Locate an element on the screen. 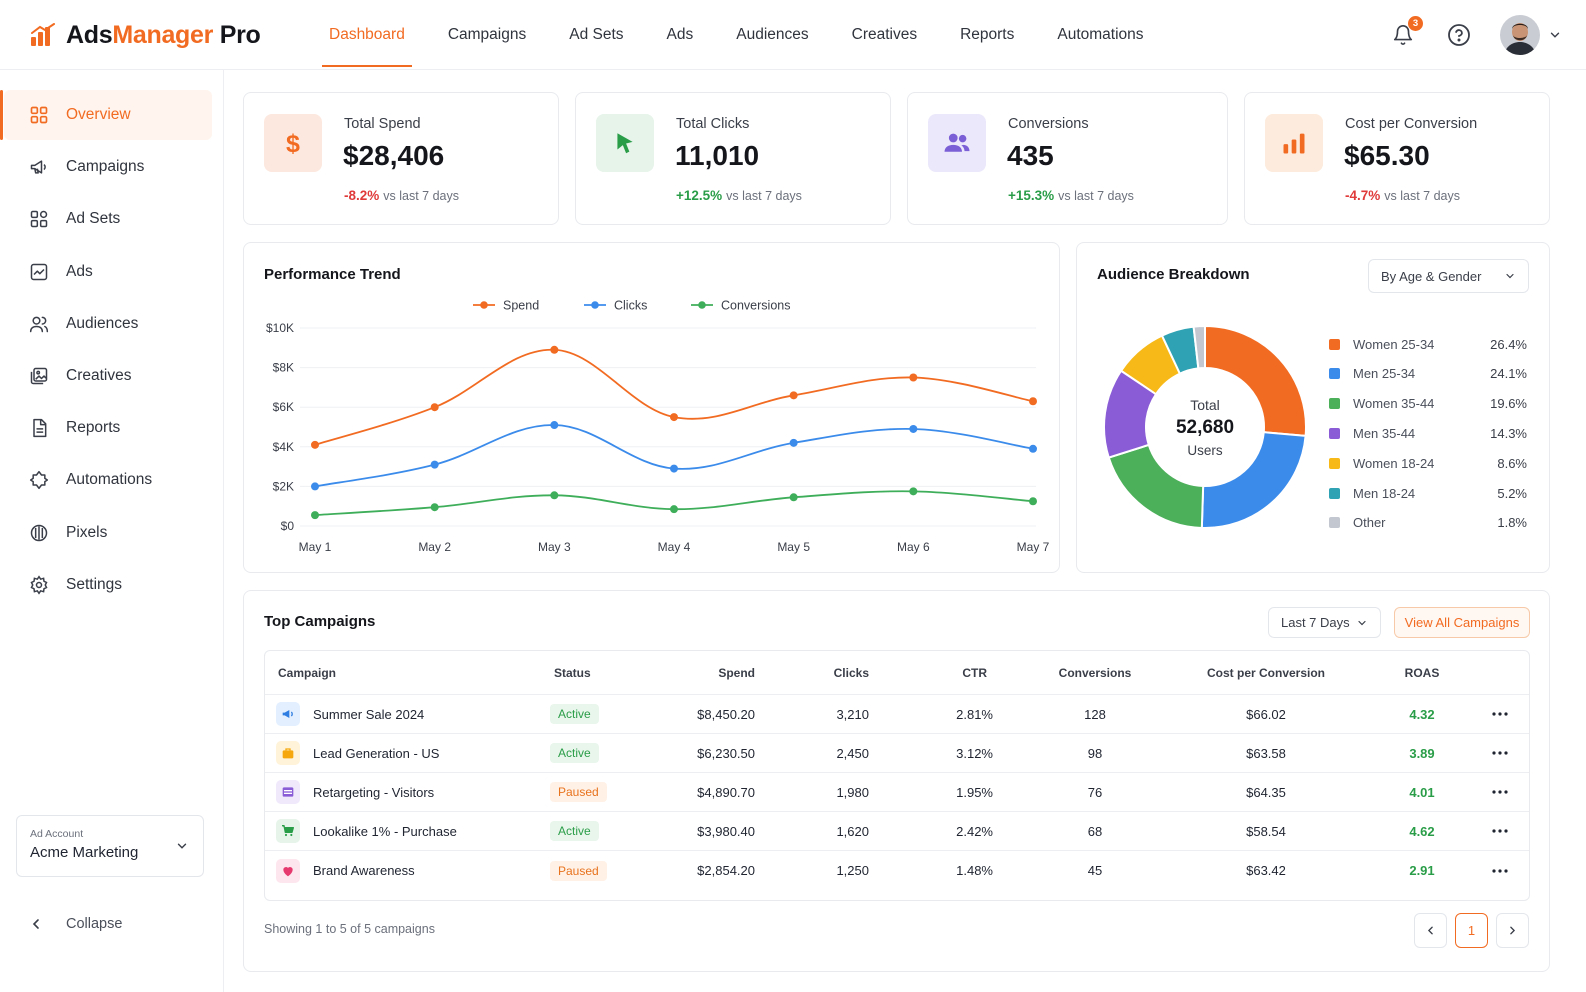 This screenshot has height=992, width=1586. avatar is located at coordinates (1520, 35).